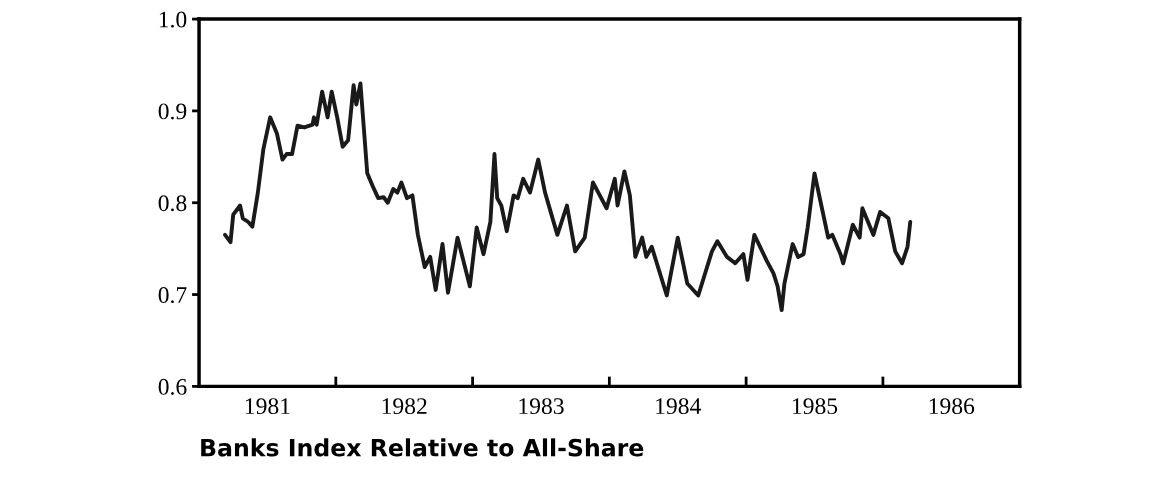  Describe the element at coordinates (172, 295) in the screenshot. I see `y-tick-label: 0.7` at that location.